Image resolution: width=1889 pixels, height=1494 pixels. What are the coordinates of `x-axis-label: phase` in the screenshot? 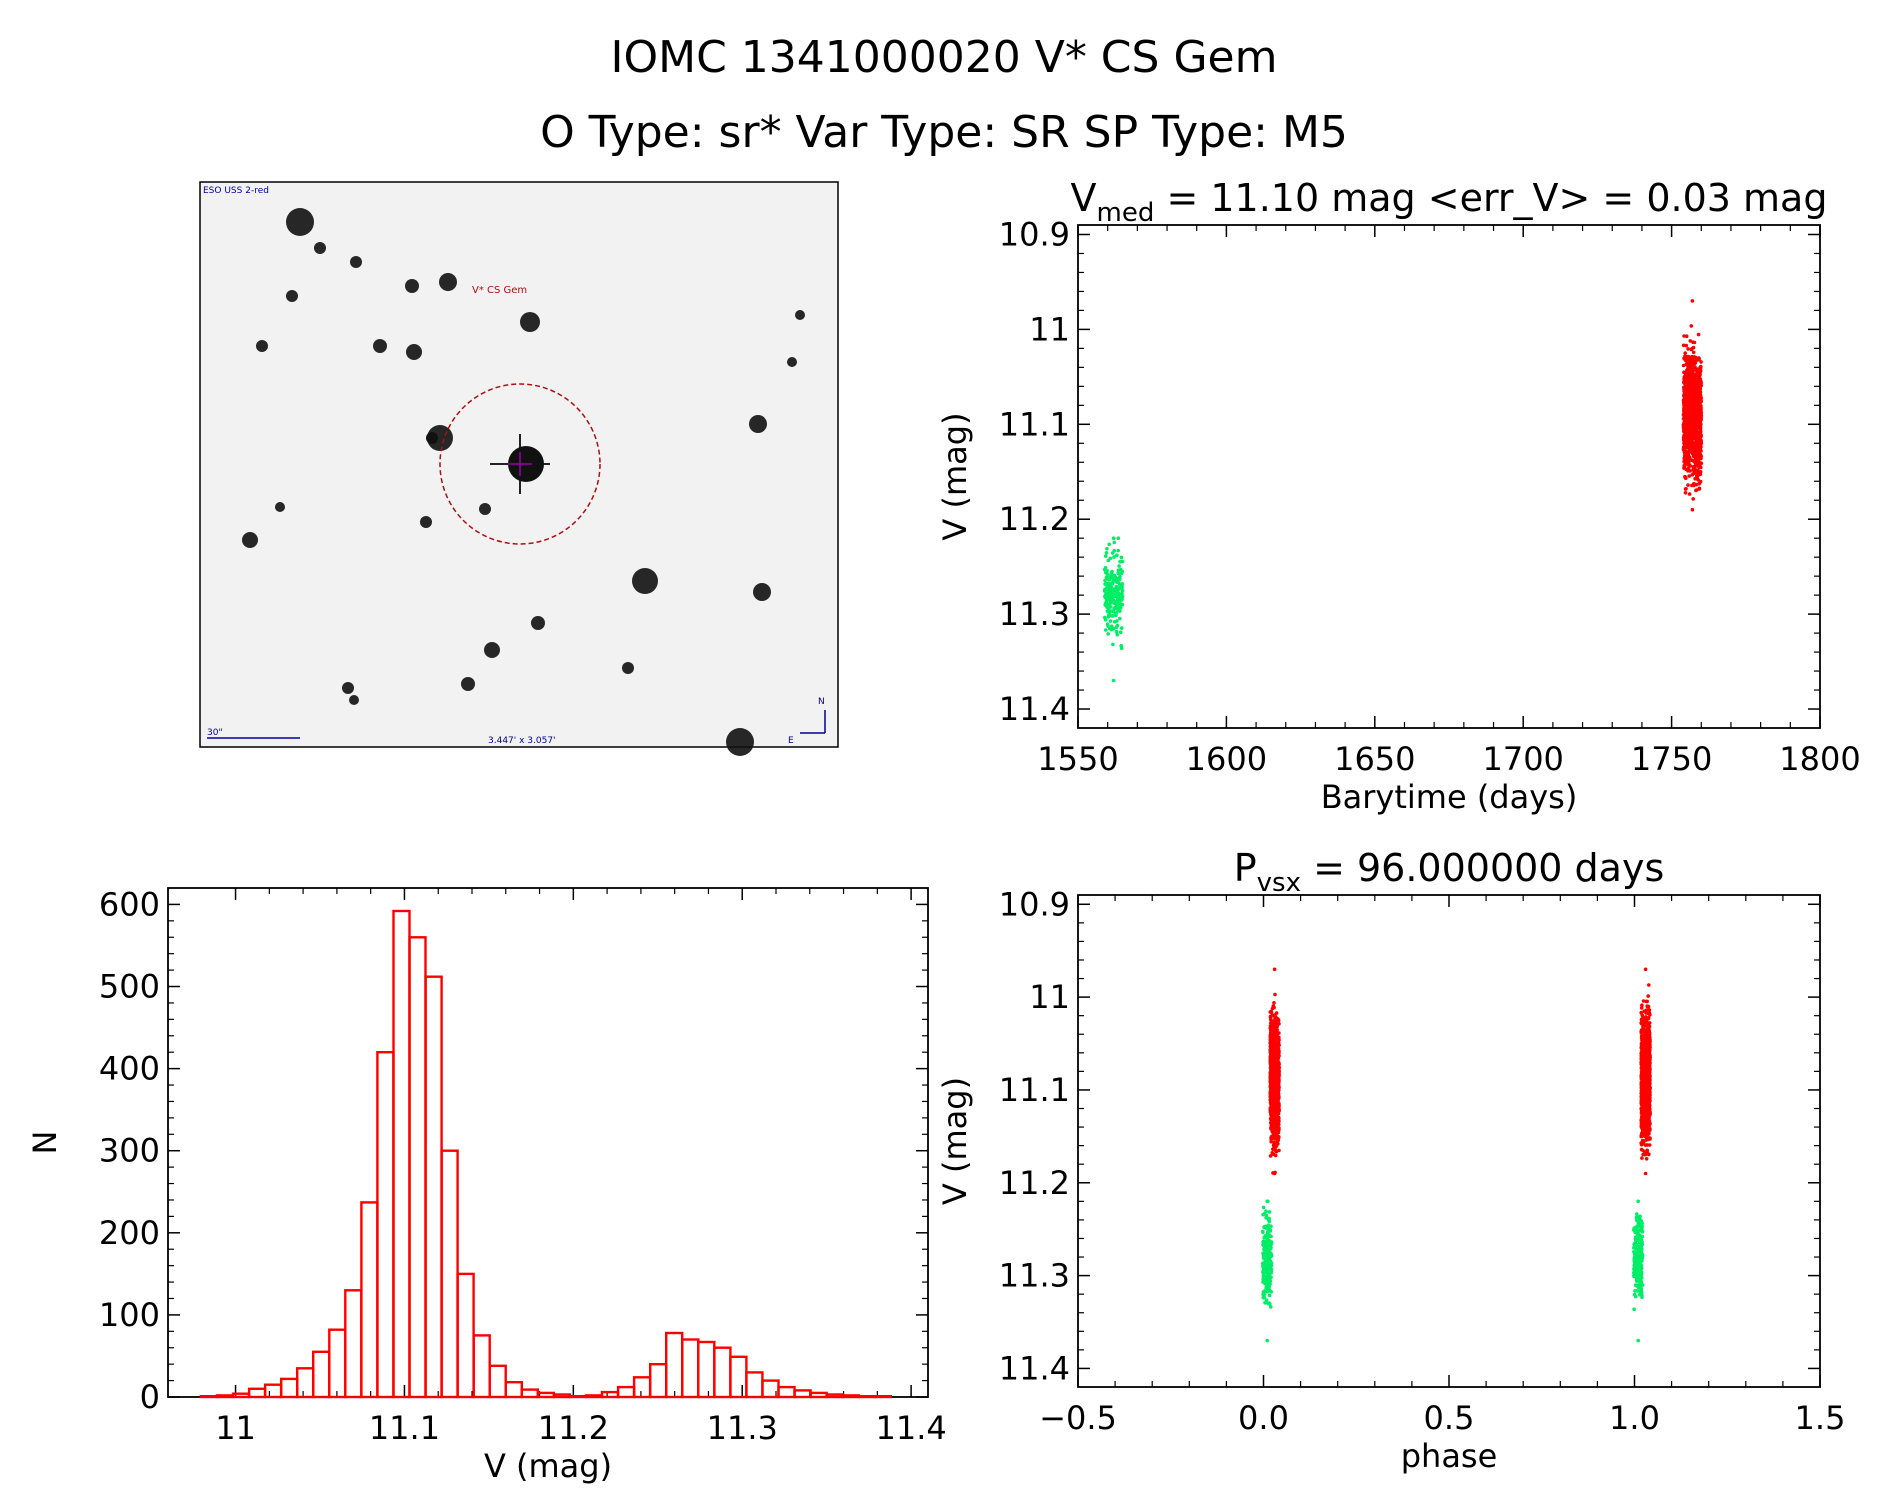 It's located at (1449, 1456).